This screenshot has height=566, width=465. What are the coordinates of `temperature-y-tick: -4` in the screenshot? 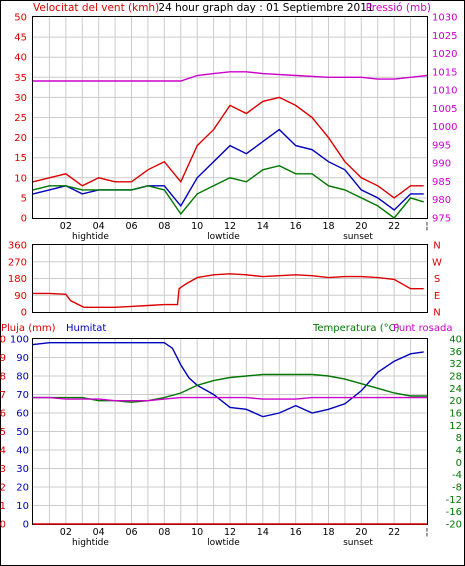 It's located at (457, 475).